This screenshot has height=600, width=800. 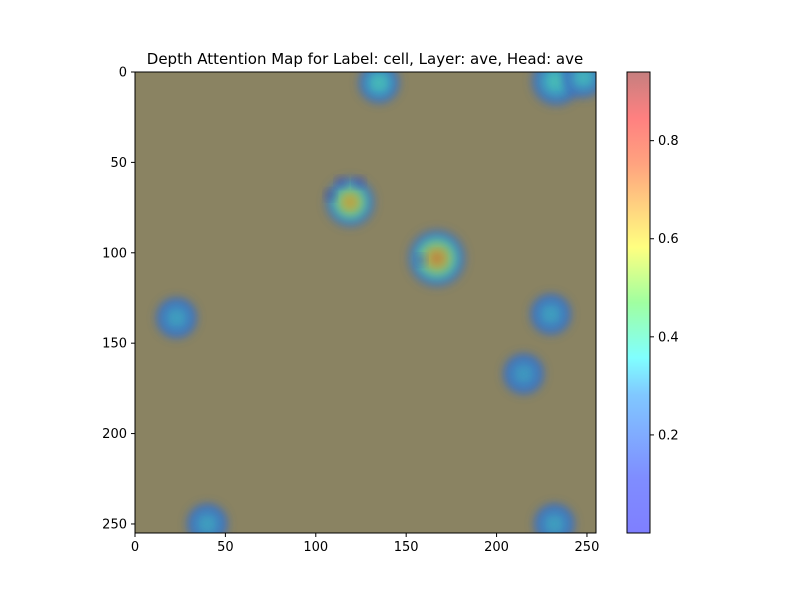 I want to click on y-tick-label: 100, so click(x=114, y=253).